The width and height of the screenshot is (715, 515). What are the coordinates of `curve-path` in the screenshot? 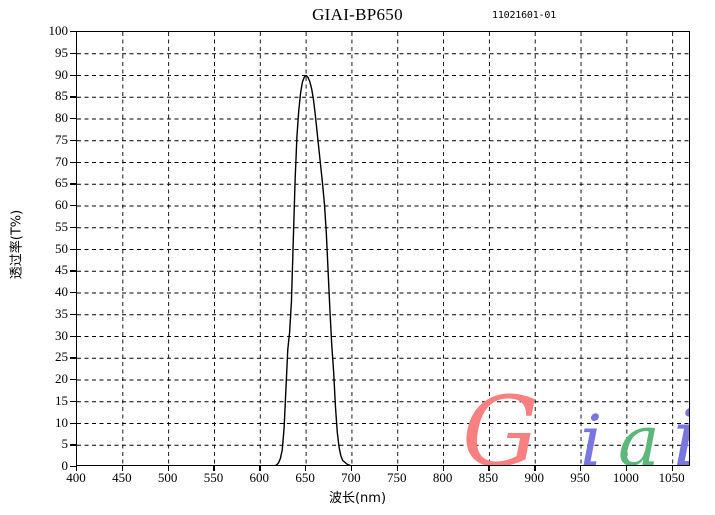 It's located at (312, 269).